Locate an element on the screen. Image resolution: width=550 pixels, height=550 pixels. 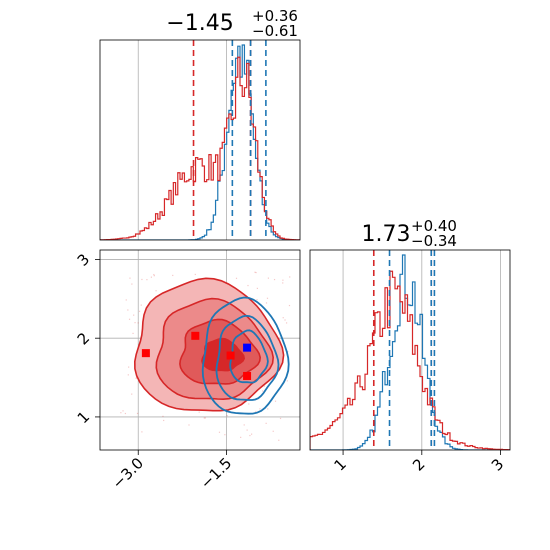
red-hist-group is located at coordinates (200, 148).